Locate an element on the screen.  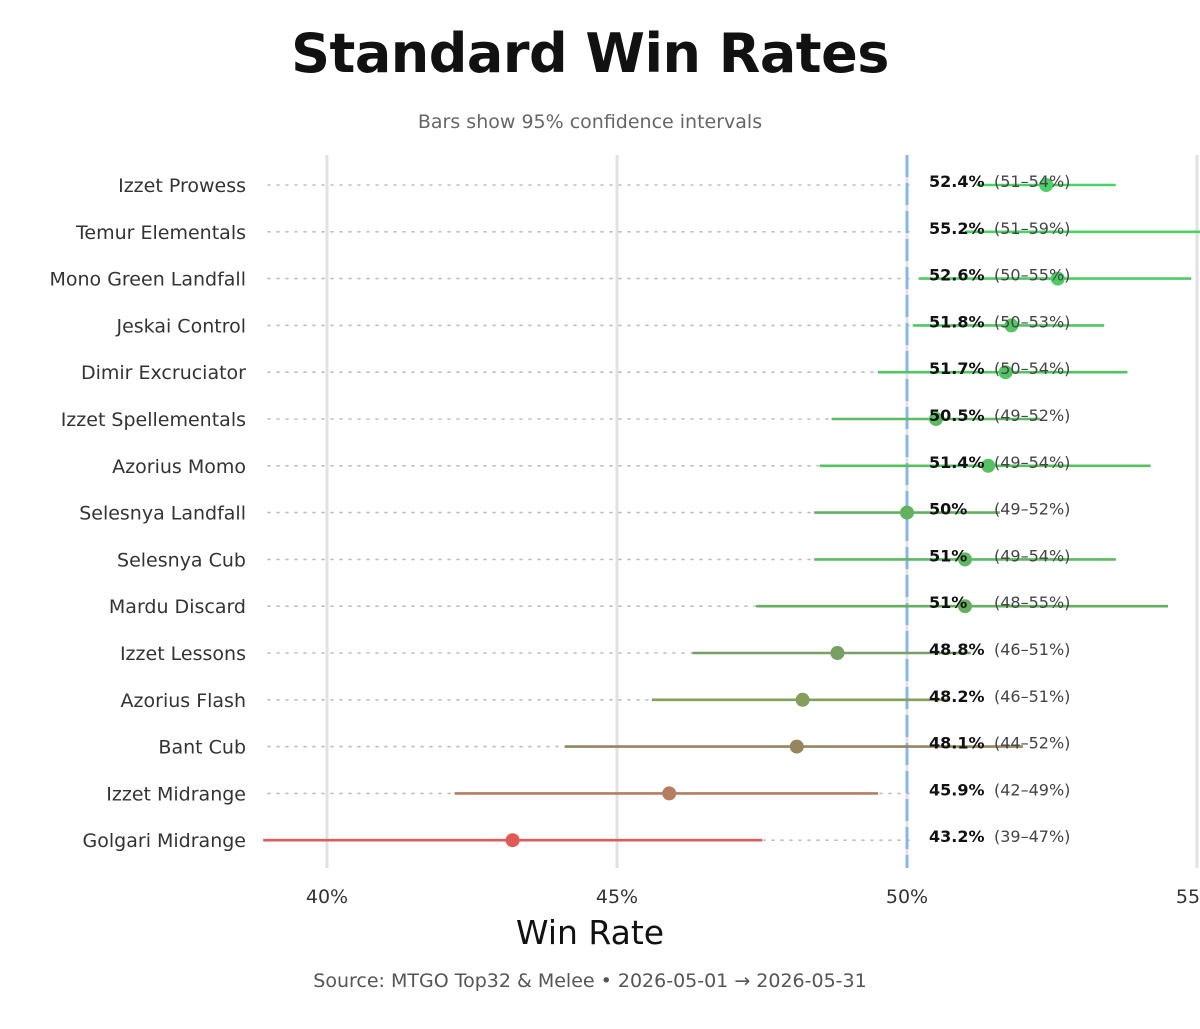
value-label: 51.4% is located at coordinates (957, 462).